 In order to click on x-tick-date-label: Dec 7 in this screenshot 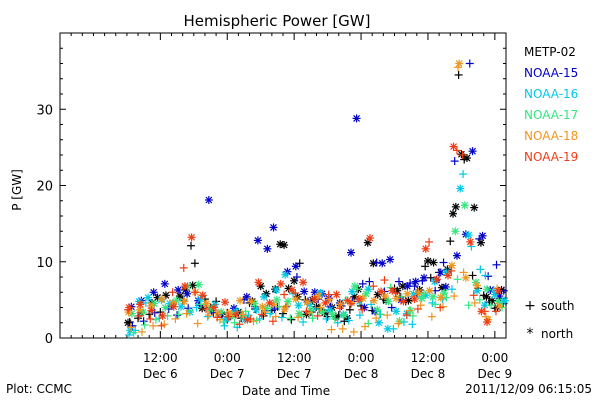, I will do `click(294, 374)`.